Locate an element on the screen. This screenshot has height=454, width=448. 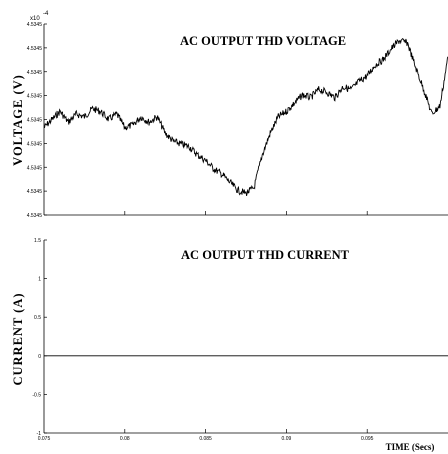
voltage-exponent-base: x10 is located at coordinates (35, 19).